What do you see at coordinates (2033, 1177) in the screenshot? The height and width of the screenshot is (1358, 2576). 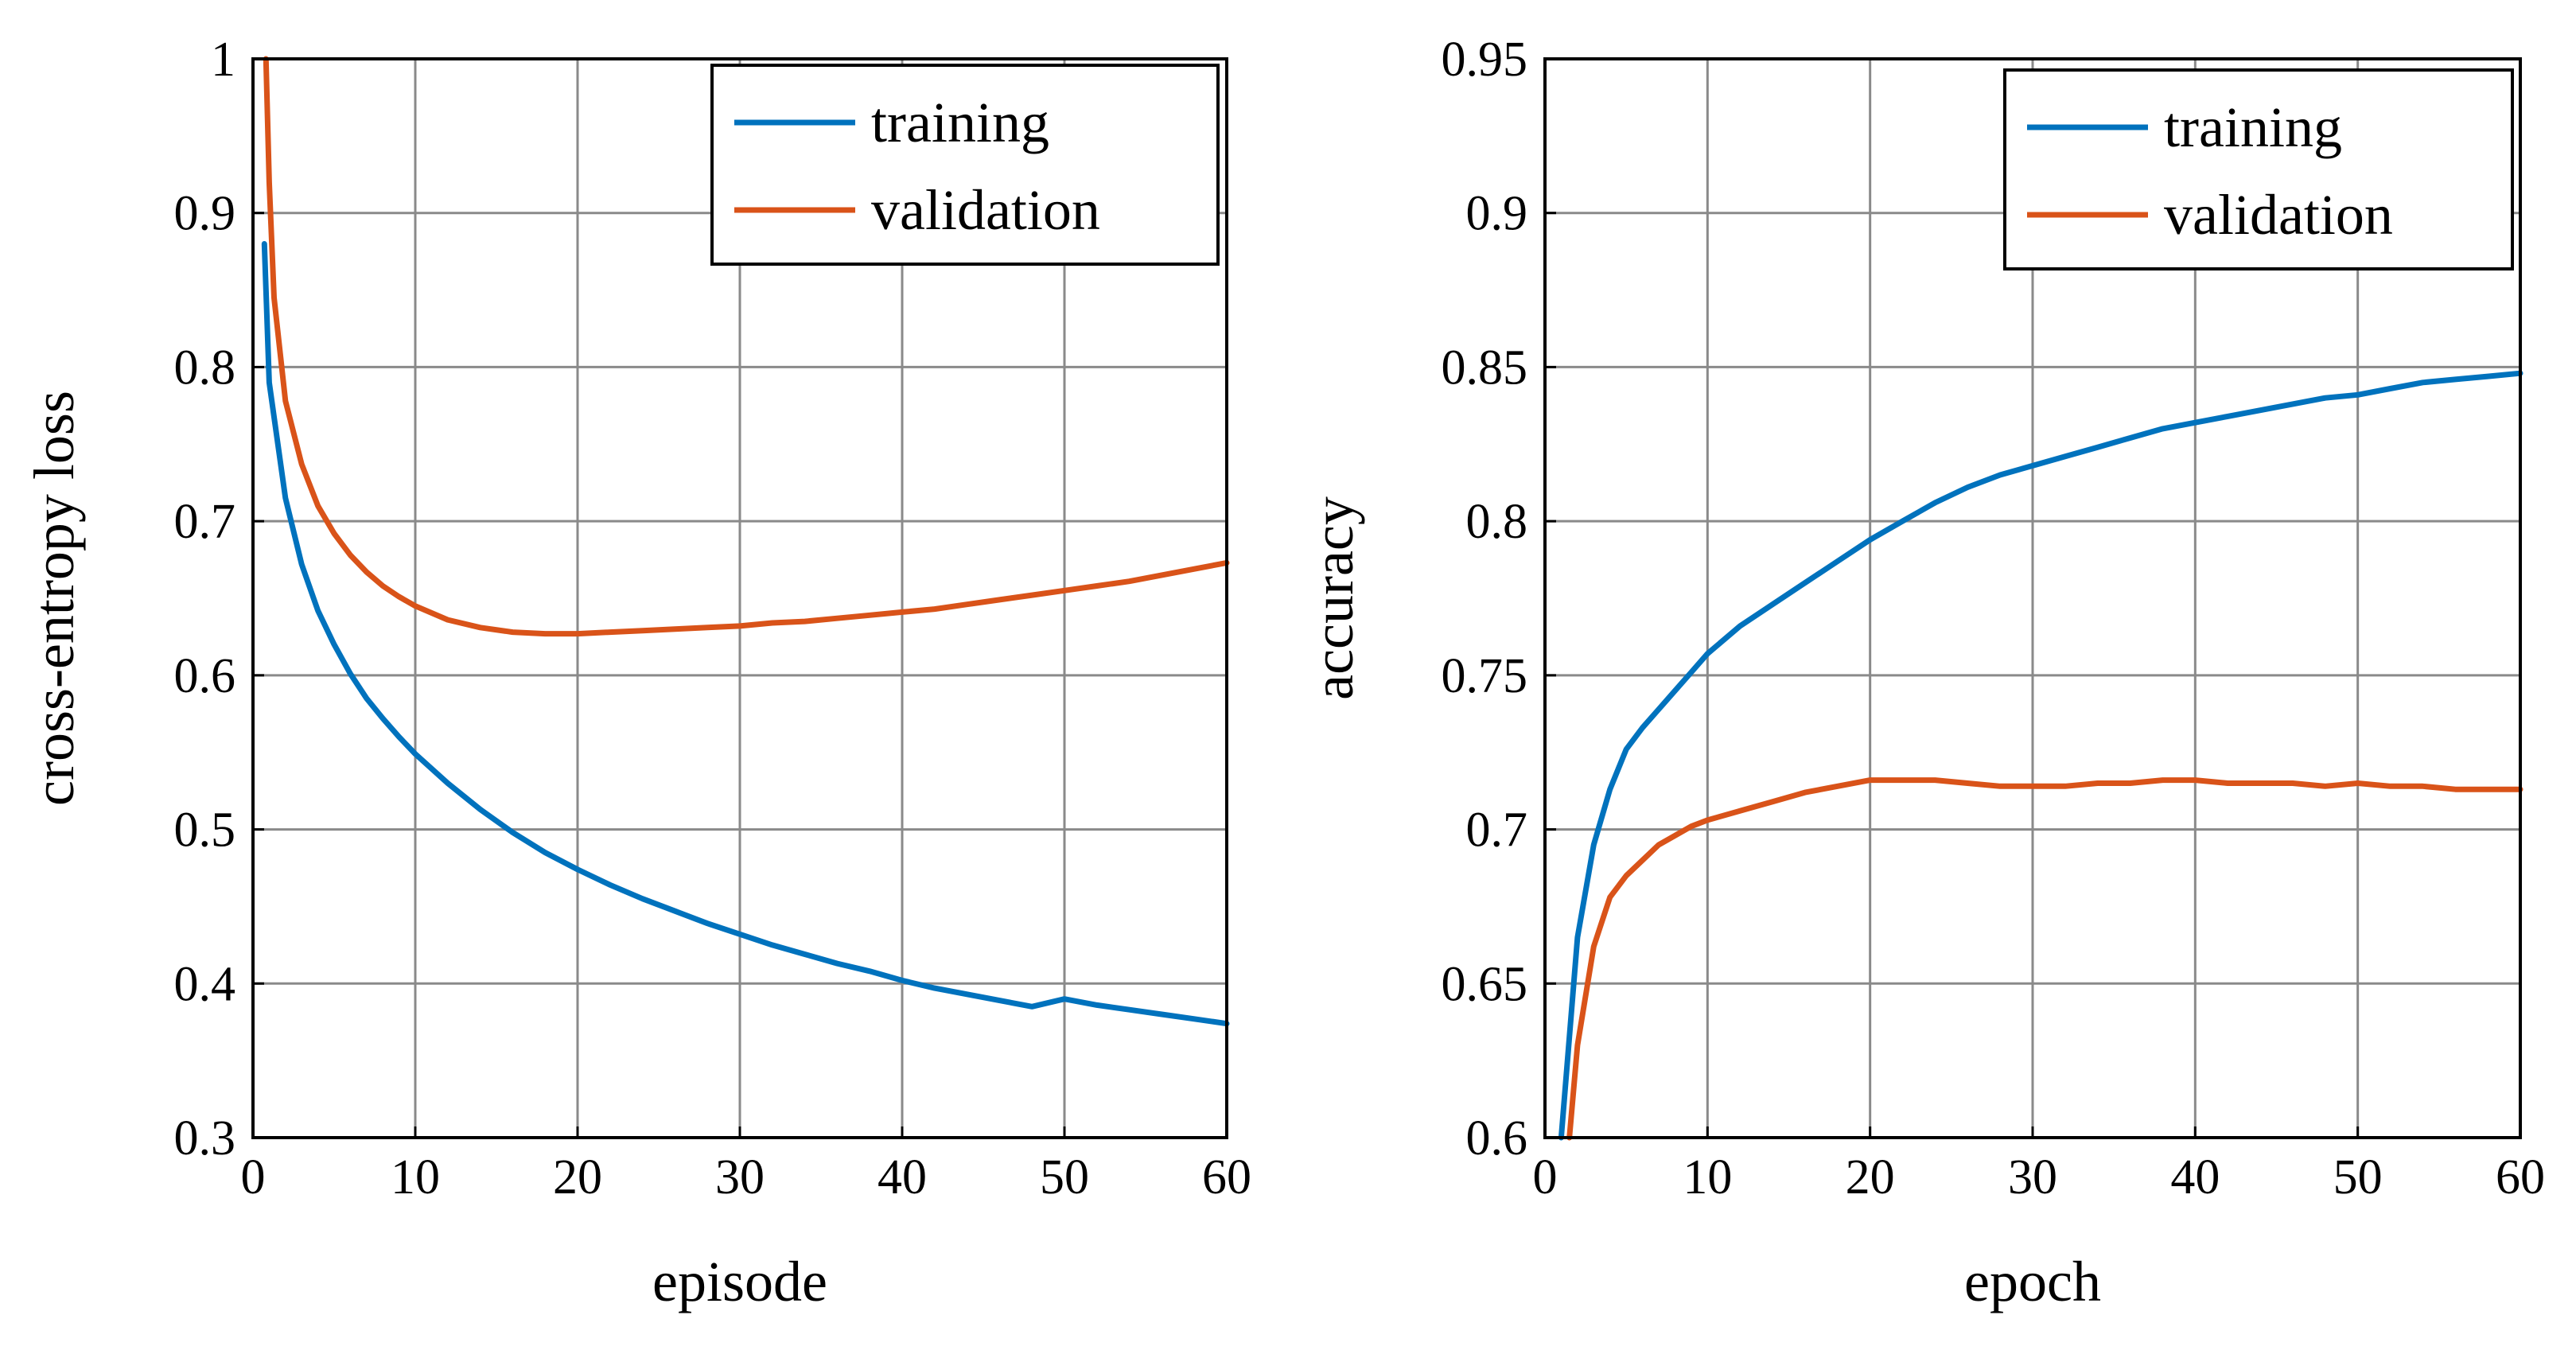 I see `accuracy-x-tick-label: 30` at bounding box center [2033, 1177].